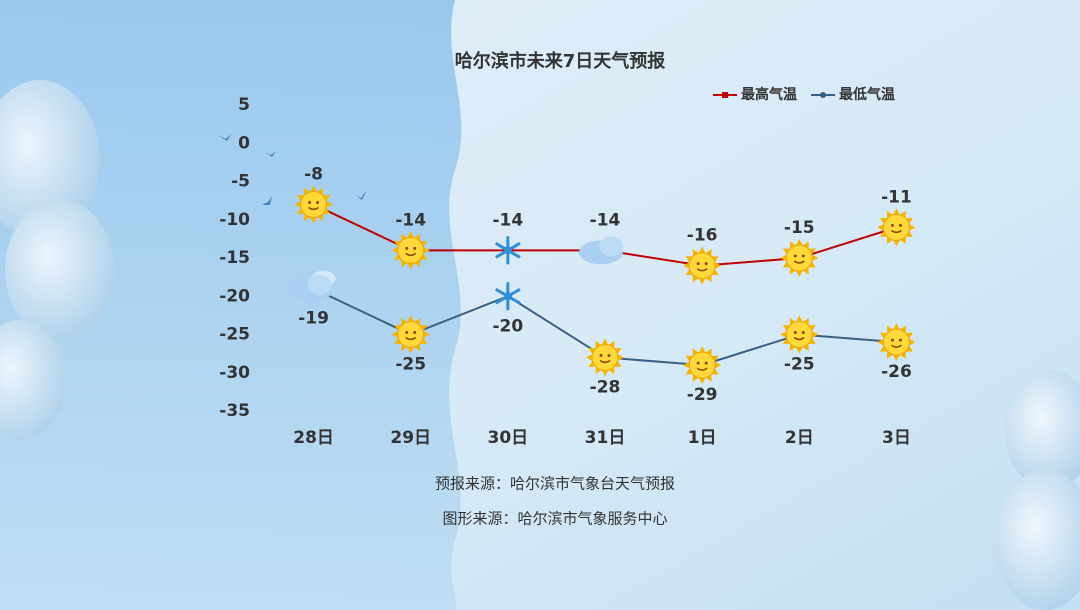  Describe the element at coordinates (896, 197) in the screenshot. I see `data-label: -11` at that location.